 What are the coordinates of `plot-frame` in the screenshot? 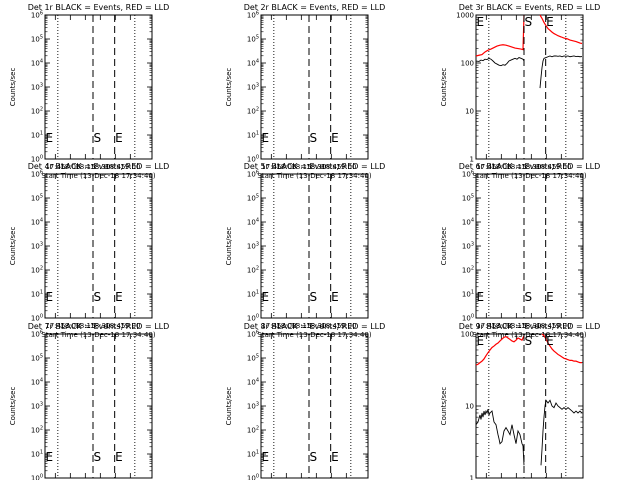 It's located at (529, 406).